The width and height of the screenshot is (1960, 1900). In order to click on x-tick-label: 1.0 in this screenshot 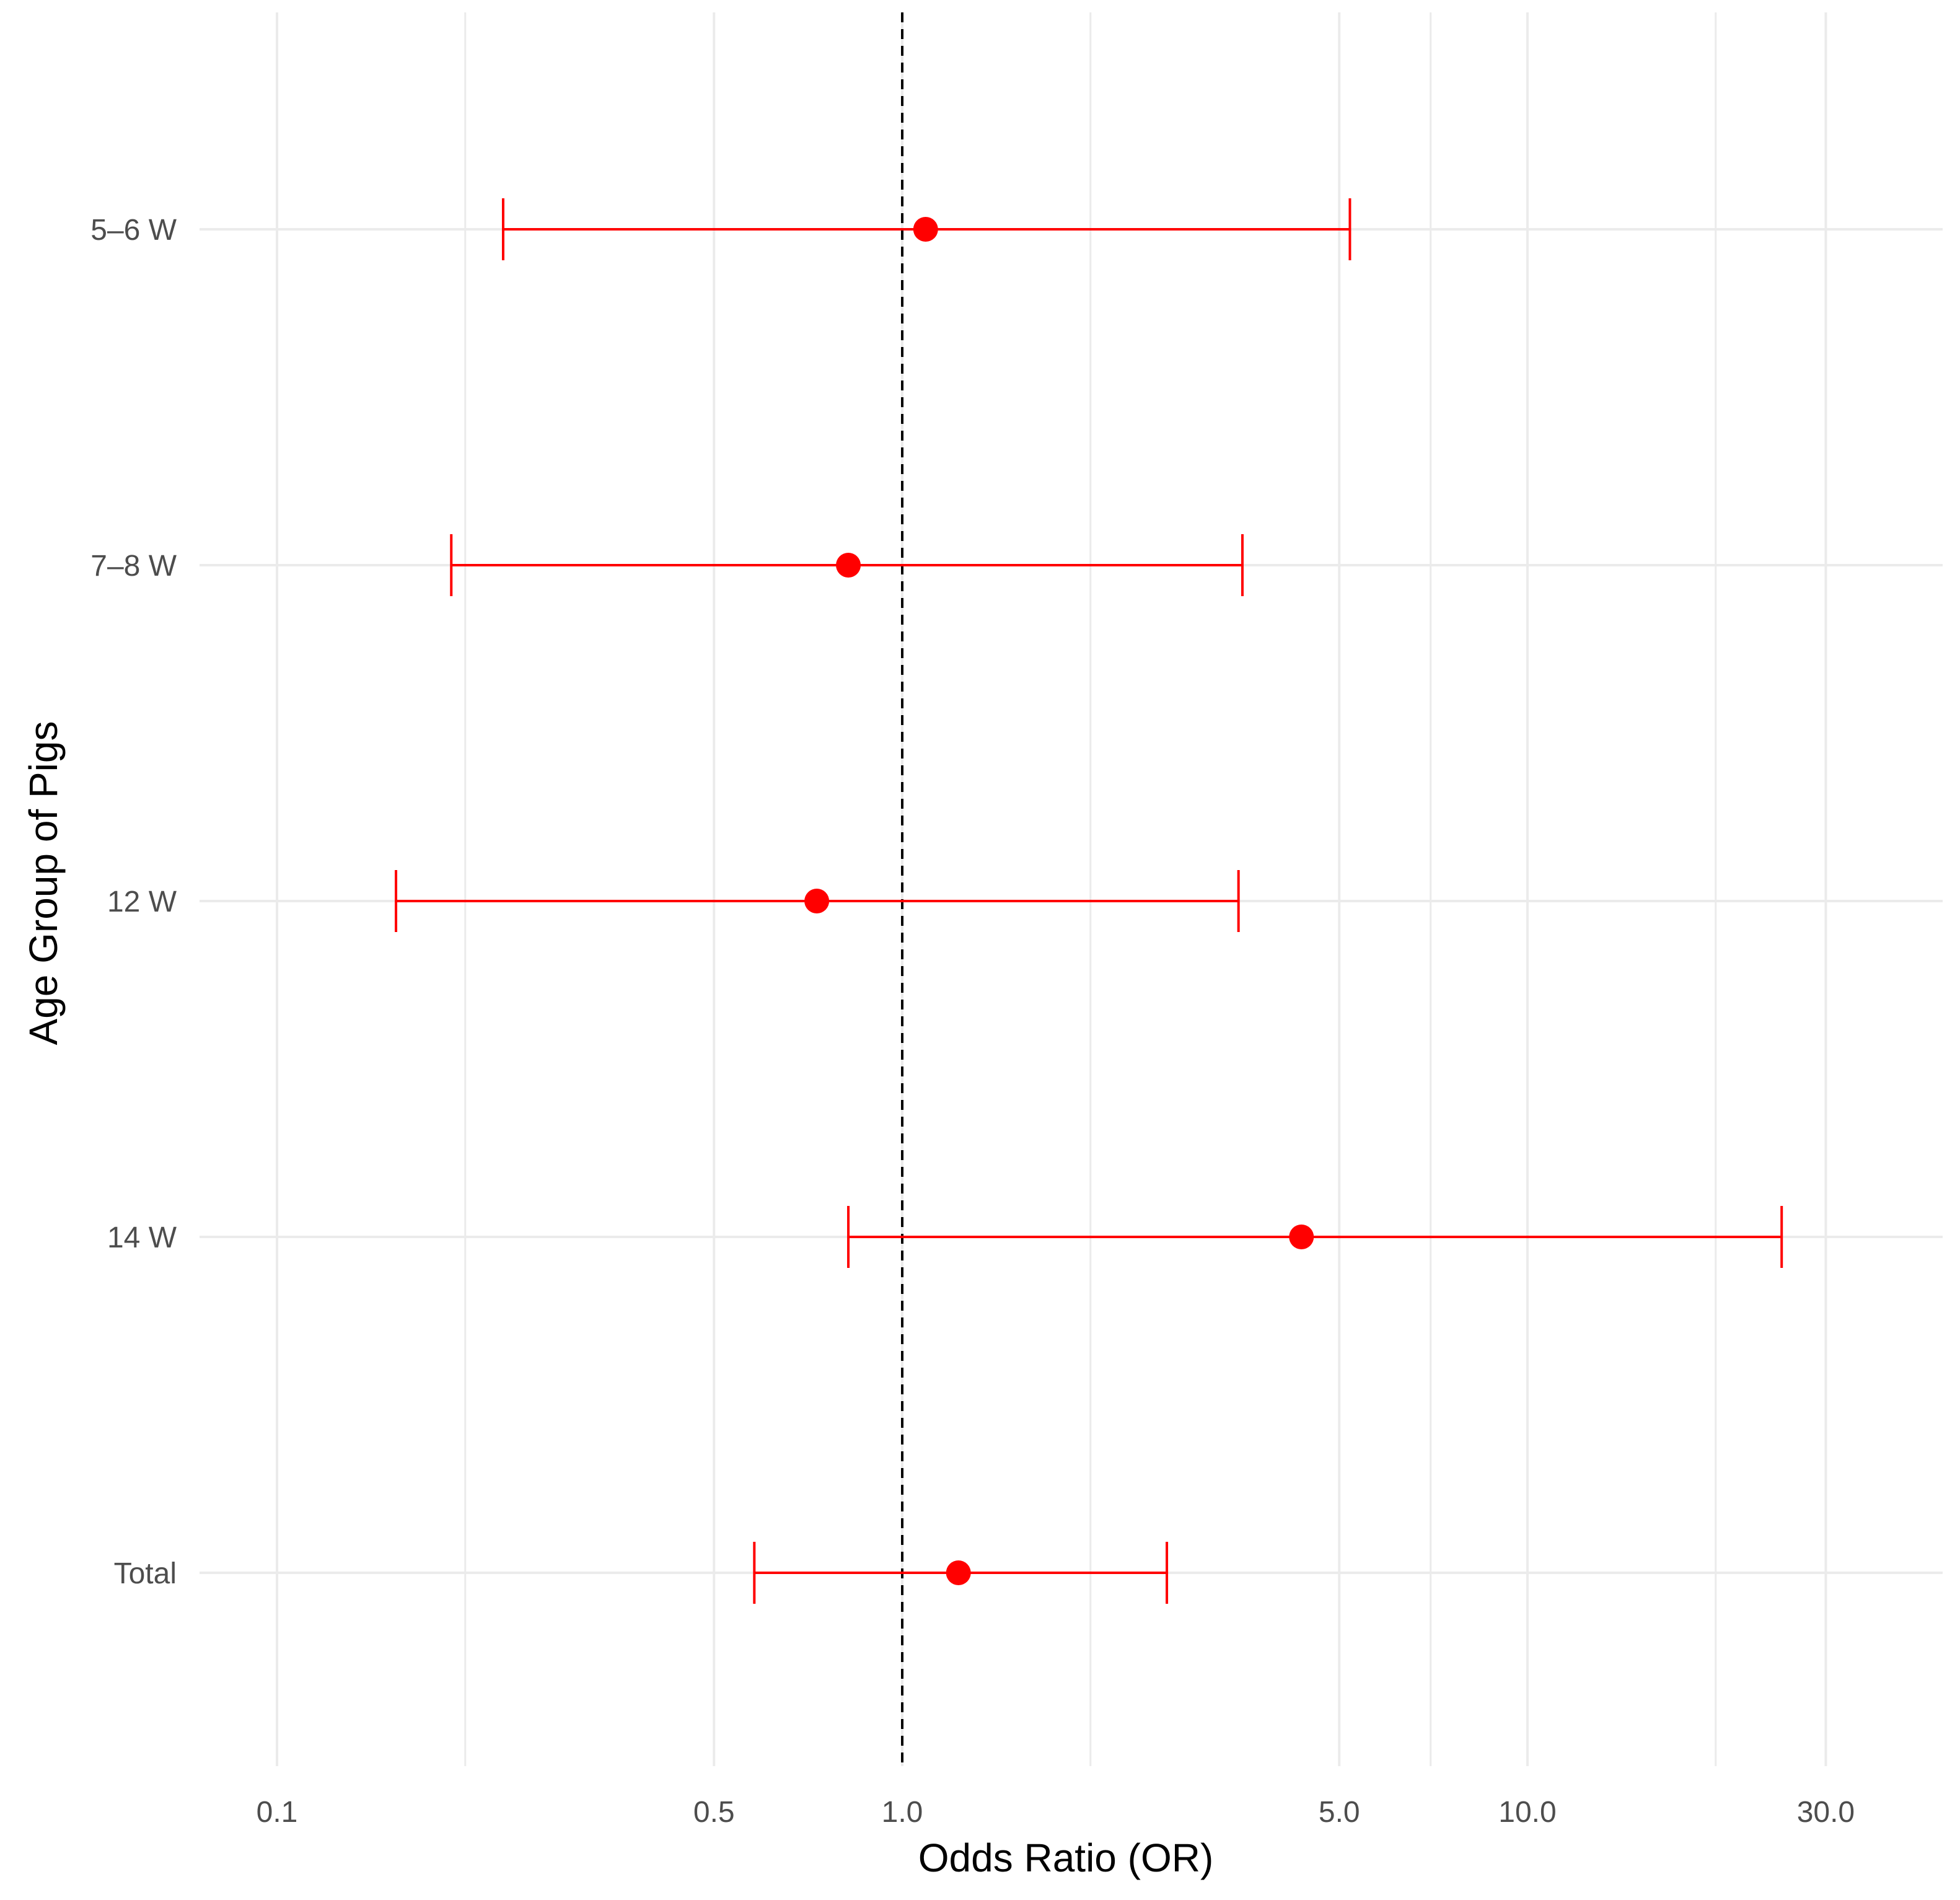, I will do `click(902, 1812)`.